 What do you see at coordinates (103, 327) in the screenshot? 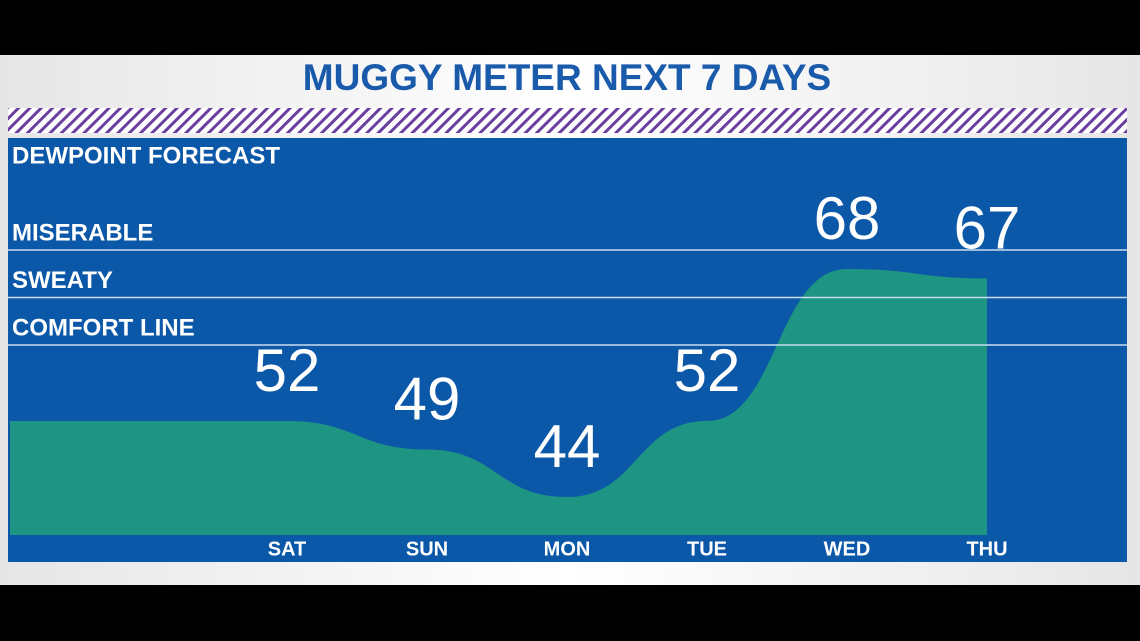
I see `threshold-label: COMFORT LINE` at bounding box center [103, 327].